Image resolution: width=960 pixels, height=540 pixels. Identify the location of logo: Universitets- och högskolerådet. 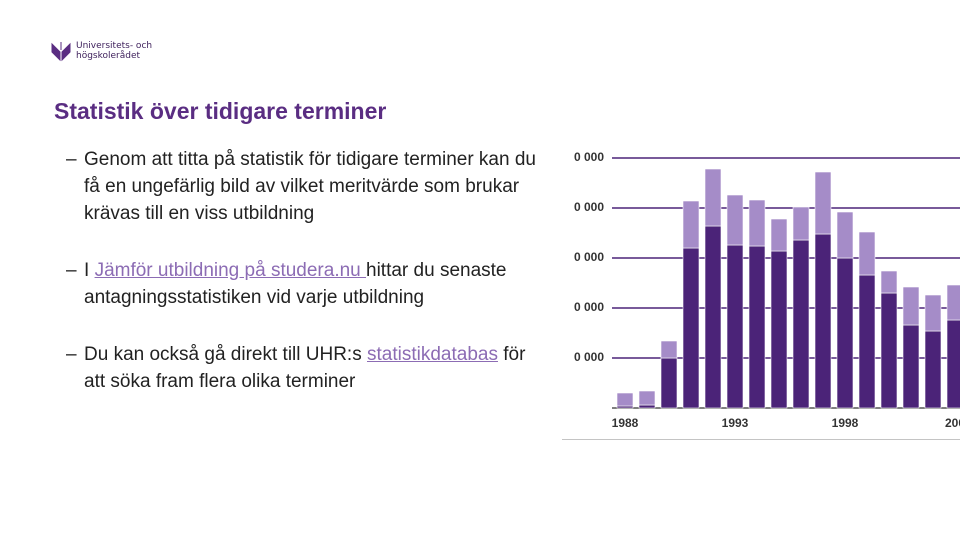
(101, 51).